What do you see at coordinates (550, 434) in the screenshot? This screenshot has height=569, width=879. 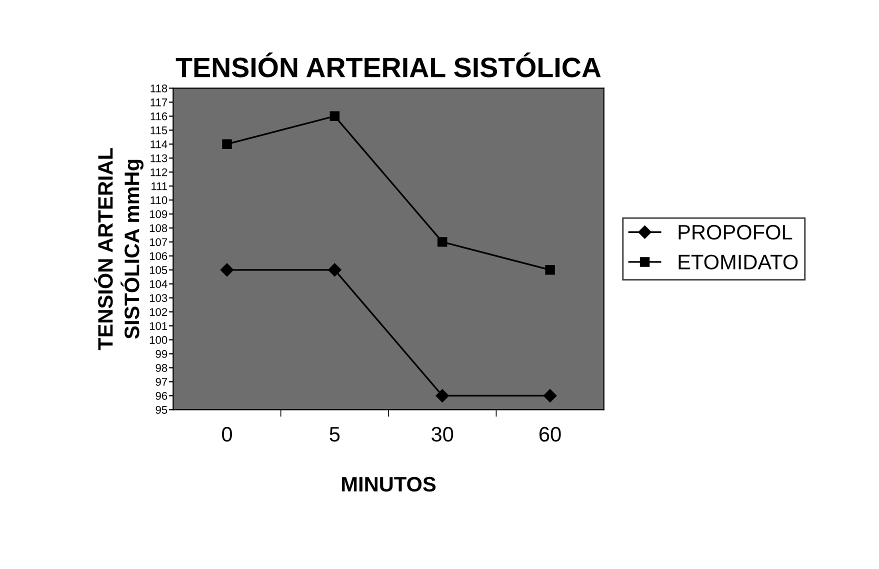 I see `x-tick-label: 60` at bounding box center [550, 434].